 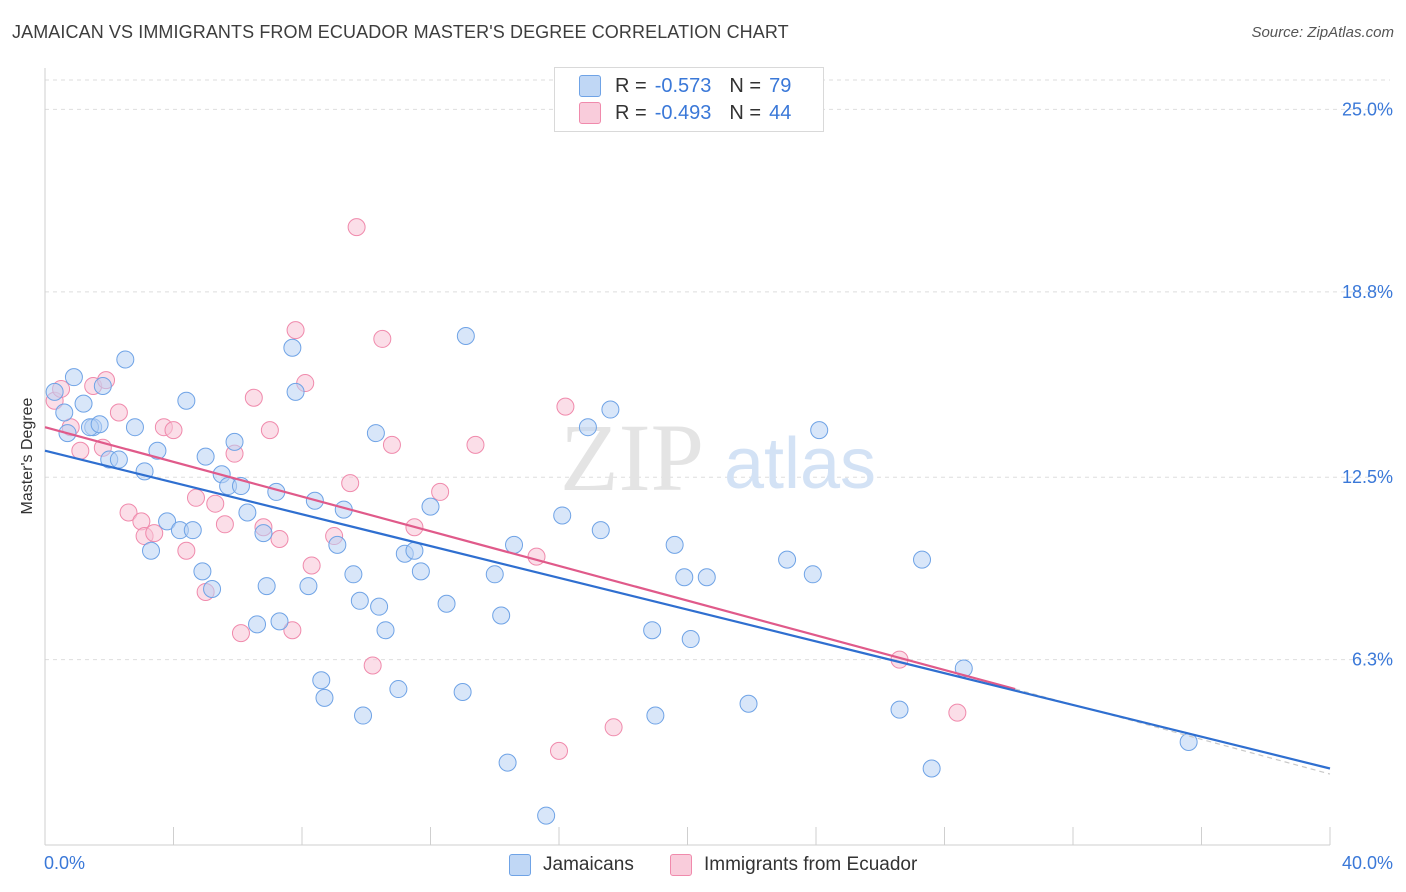 What do you see at coordinates (1367, 477) in the screenshot?
I see `y-tick-label: 12.5%` at bounding box center [1367, 477].